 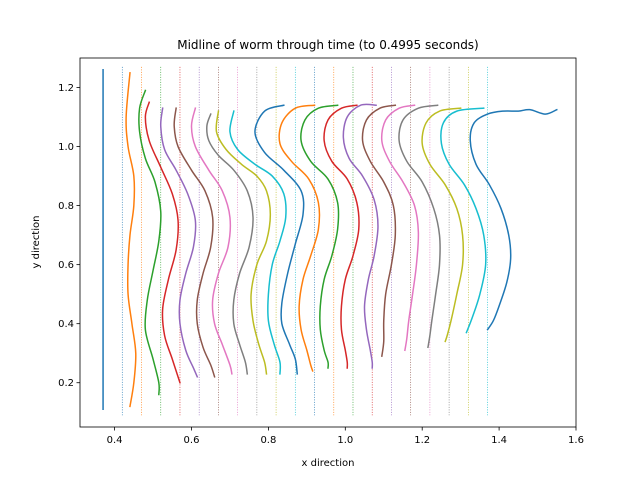 I want to click on x-tick-label: 1.4, so click(x=499, y=440).